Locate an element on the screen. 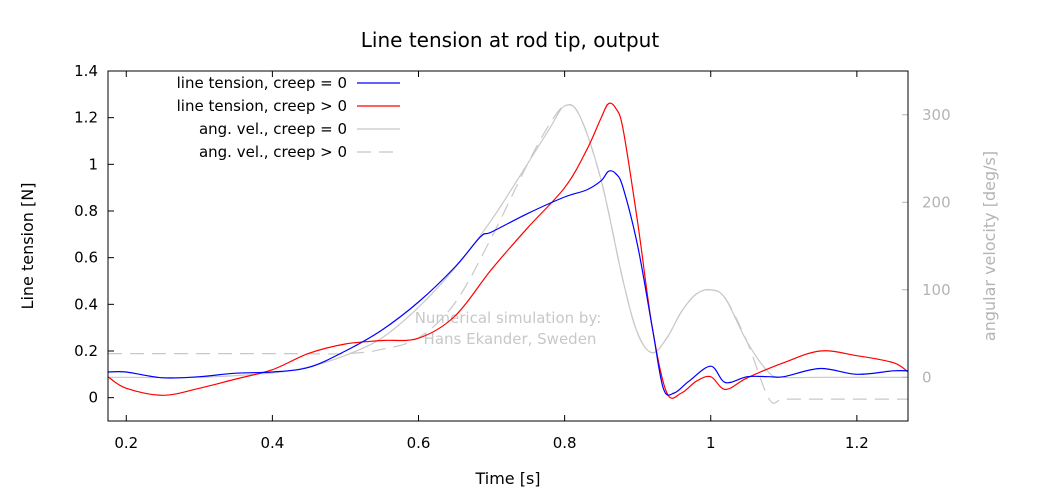 The image size is (1043, 498). x-axis-label: Time [s] is located at coordinates (507, 478).